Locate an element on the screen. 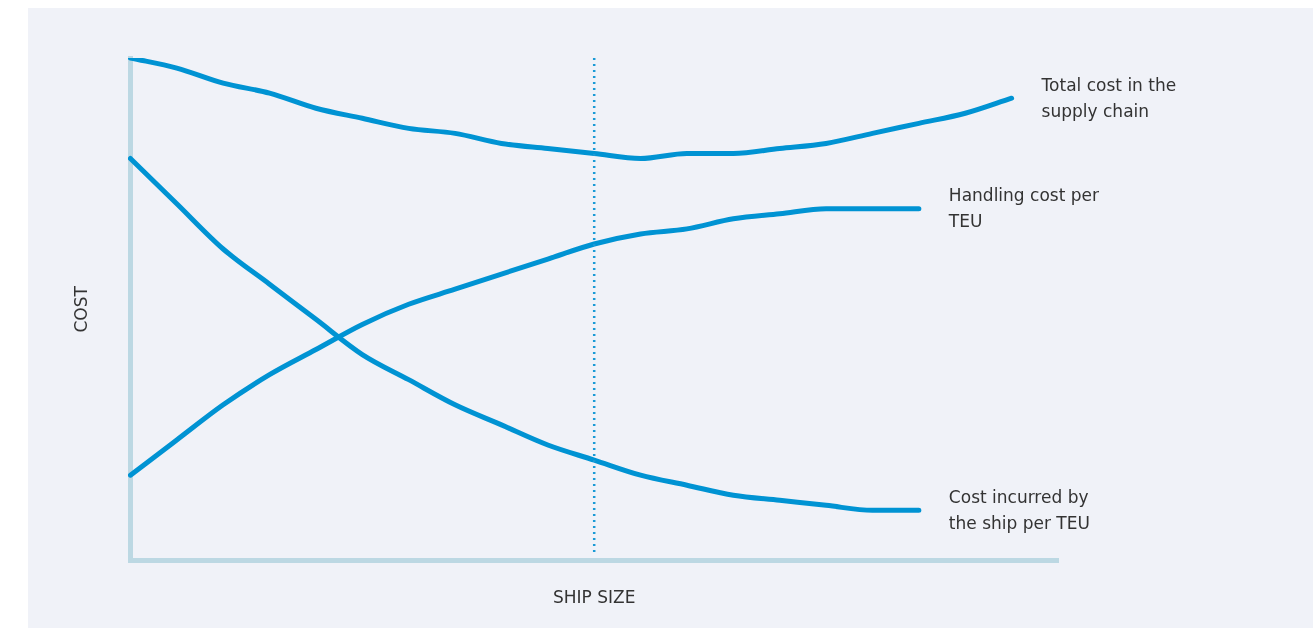 The width and height of the screenshot is (1313, 643). y-axis-title: COST is located at coordinates (80, 309).